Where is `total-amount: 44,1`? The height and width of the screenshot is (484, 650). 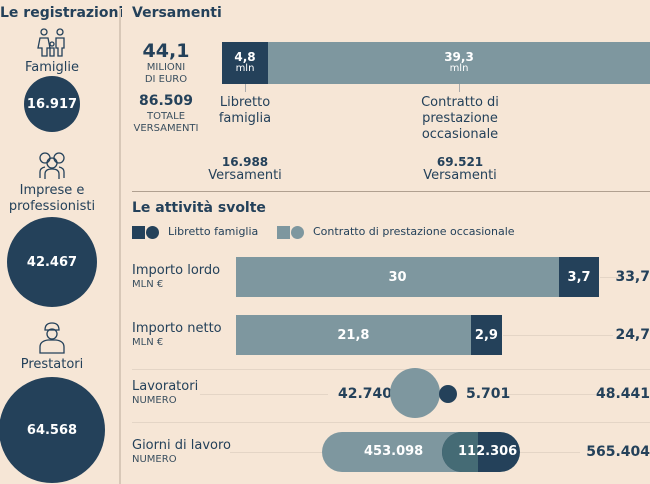
total-amount: 44,1 is located at coordinates (166, 51).